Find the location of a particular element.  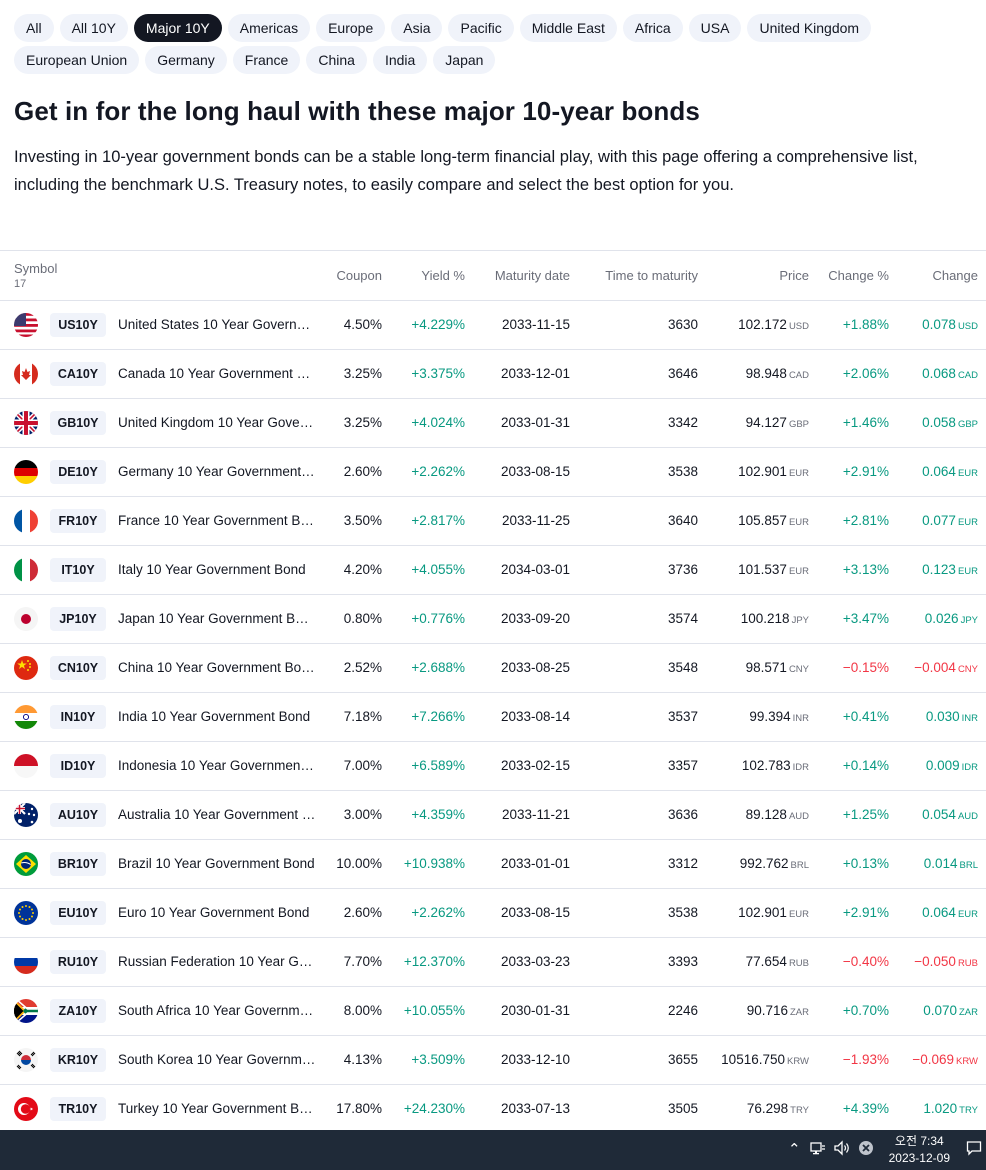

bond-name: Japan 10 Year Government Bond is located at coordinates (217, 618).